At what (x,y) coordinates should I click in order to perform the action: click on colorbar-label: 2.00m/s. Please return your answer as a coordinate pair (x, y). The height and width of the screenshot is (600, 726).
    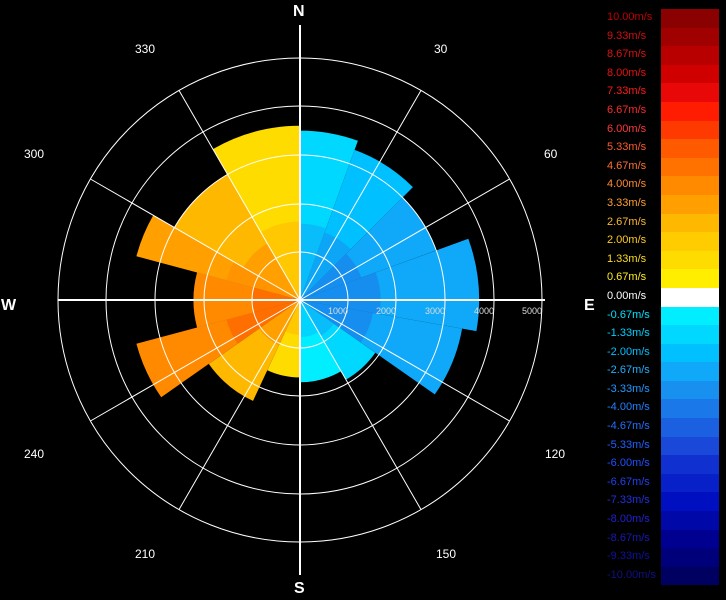
    Looking at the image, I should click on (627, 240).